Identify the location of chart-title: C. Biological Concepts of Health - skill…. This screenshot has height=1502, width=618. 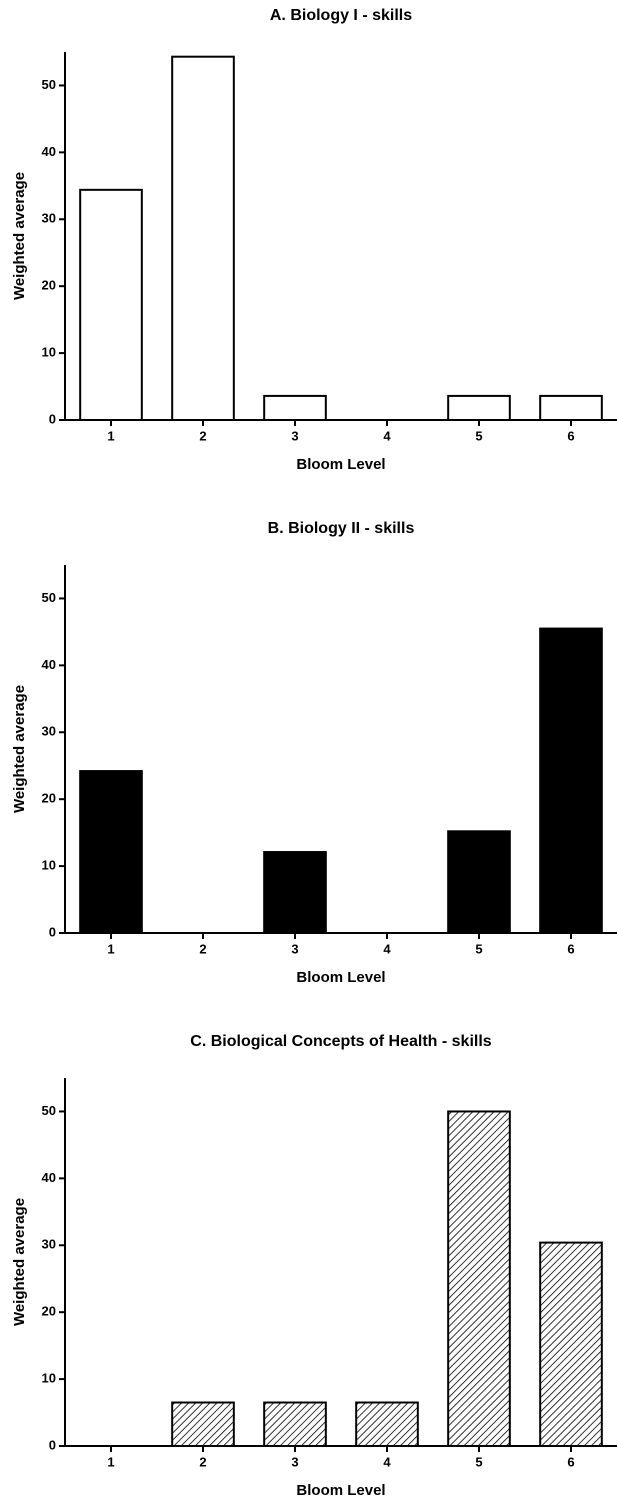
(340, 1041).